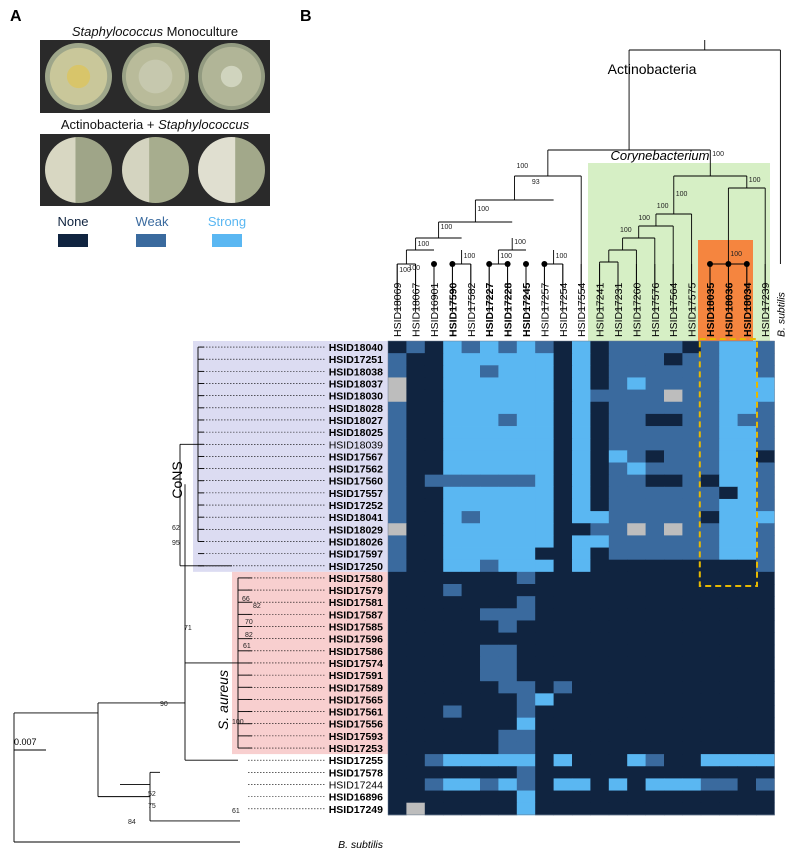 Image resolution: width=800 pixels, height=854 pixels. What do you see at coordinates (223, 723) in the screenshot?
I see `saureus-label-genus: S.` at bounding box center [223, 723].